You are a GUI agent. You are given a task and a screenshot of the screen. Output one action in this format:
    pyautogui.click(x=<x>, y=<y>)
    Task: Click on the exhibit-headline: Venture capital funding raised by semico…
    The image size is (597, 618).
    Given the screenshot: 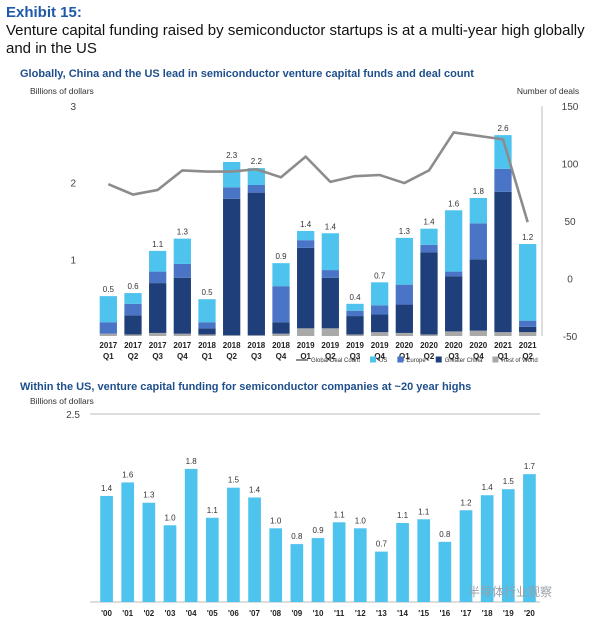 What is the action you would take?
    pyautogui.click(x=295, y=39)
    